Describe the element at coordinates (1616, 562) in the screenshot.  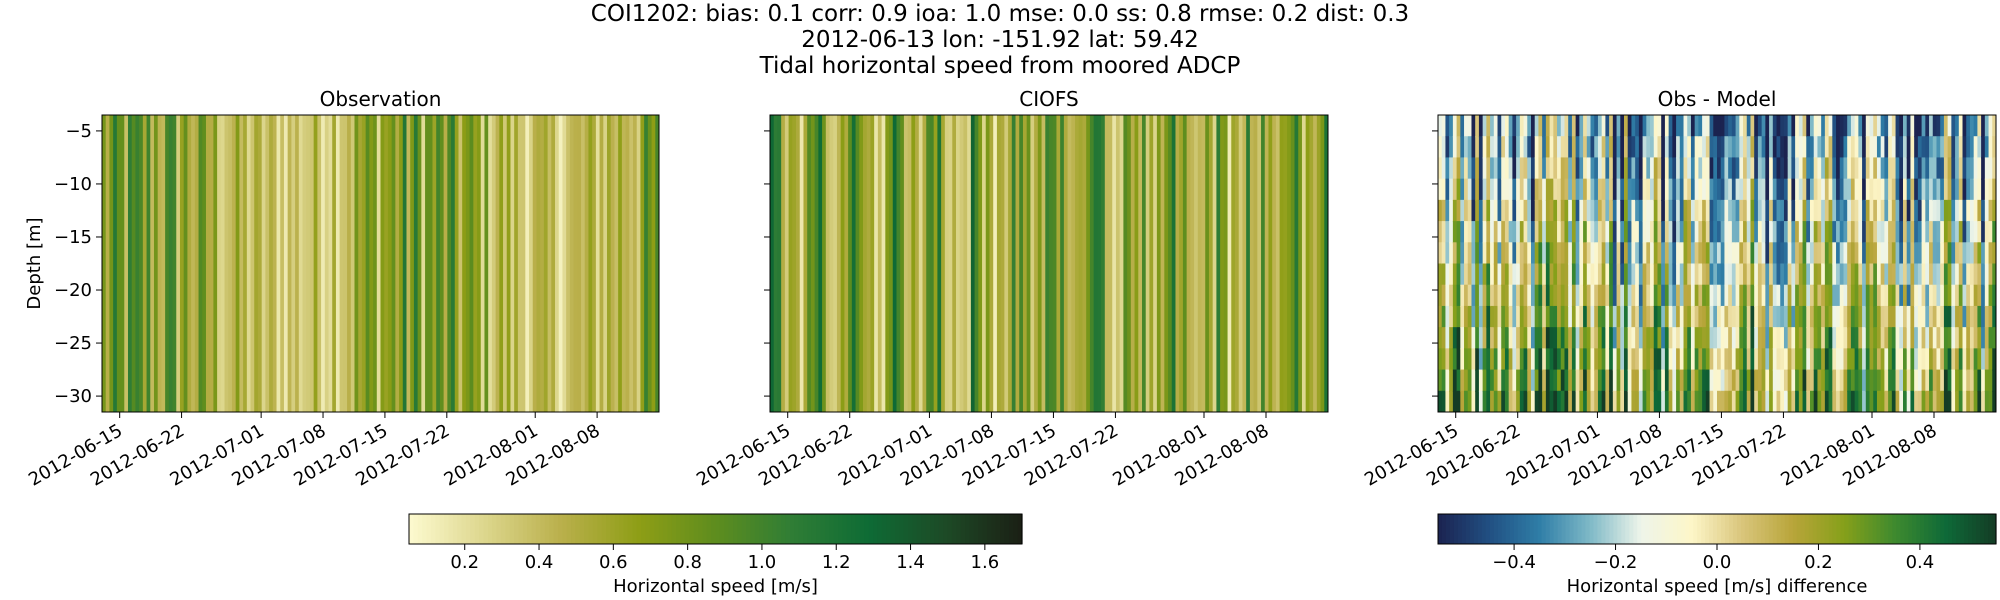
I see `colorbar-tick-label: −0.2` at that location.